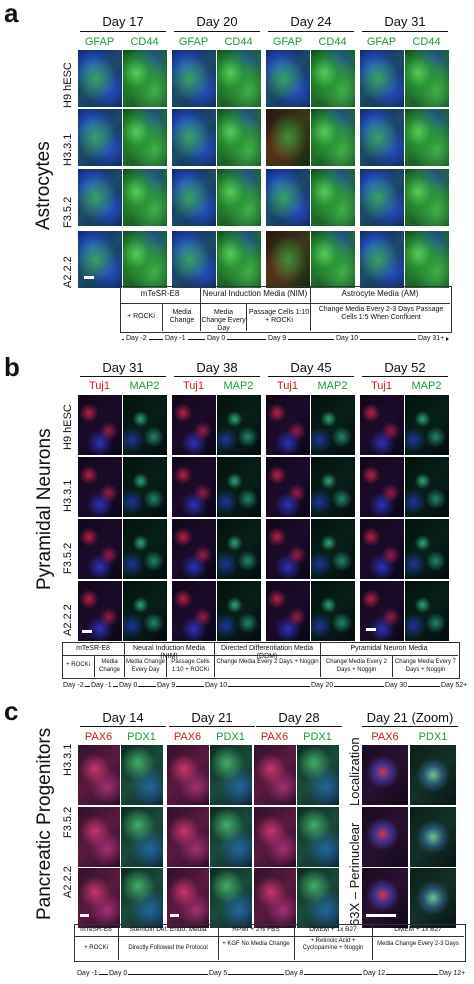 This screenshot has width=474, height=984. Describe the element at coordinates (96, 948) in the screenshot. I see `panel-c-step-1: + ROCKi` at that location.